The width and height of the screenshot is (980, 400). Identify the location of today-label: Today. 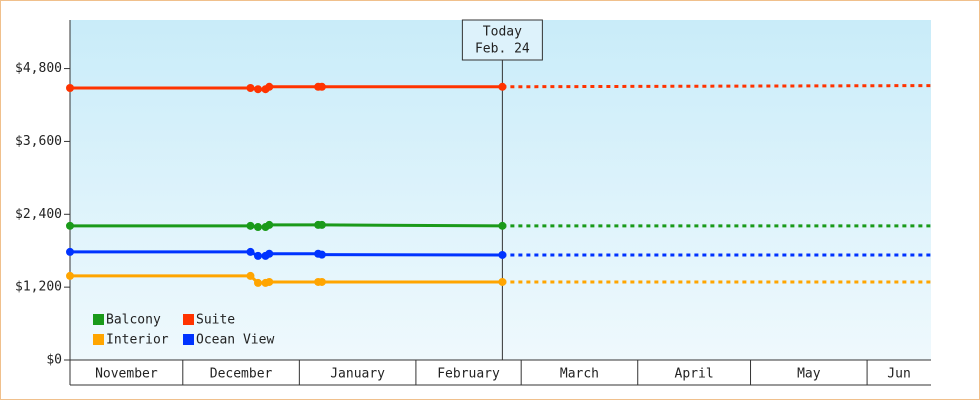
(502, 32).